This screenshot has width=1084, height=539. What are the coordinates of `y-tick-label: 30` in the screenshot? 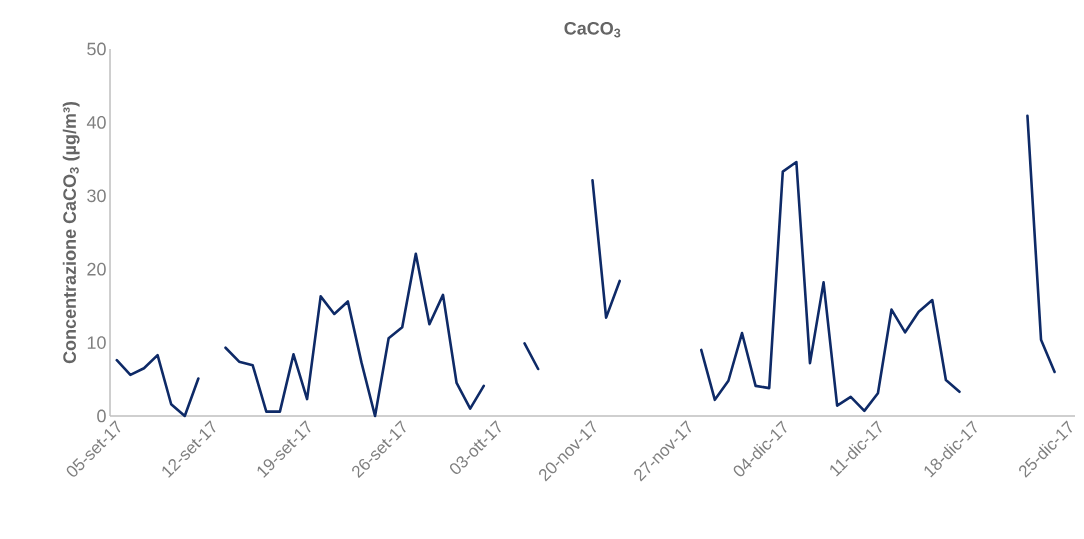 It's located at (96, 196).